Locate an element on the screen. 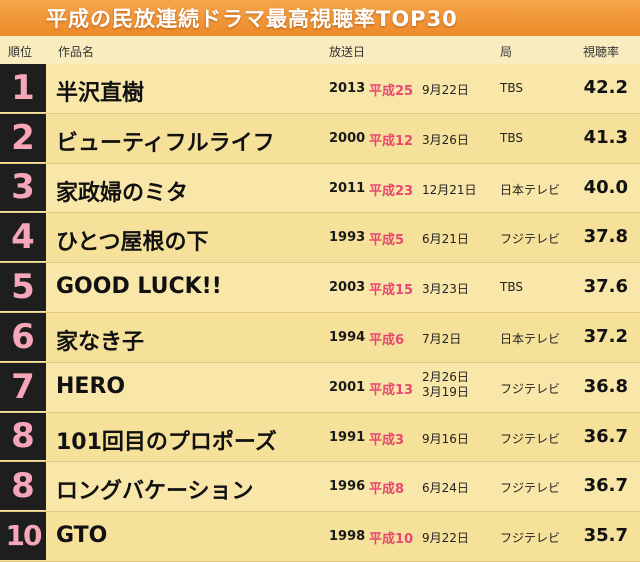  show-title: GOOD LUCK!! is located at coordinates (139, 287).